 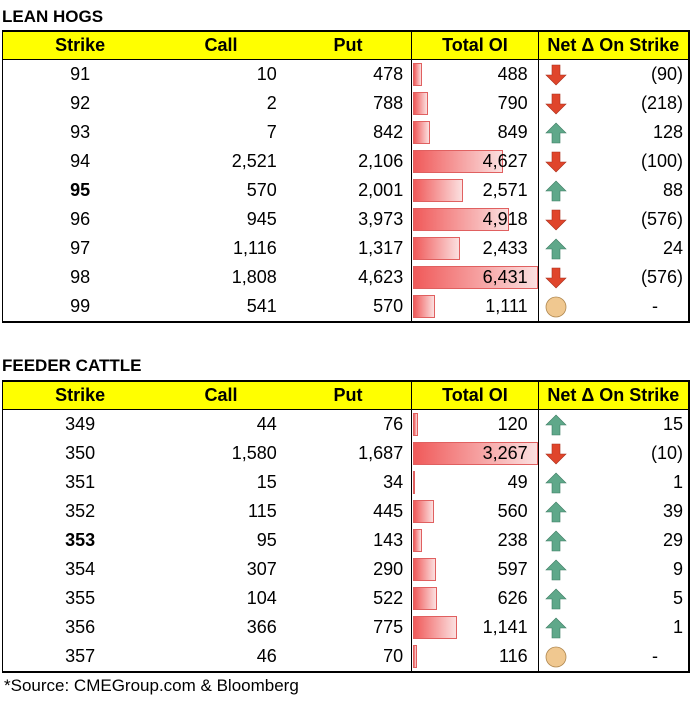 I want to click on net-delta-cell: (90), so click(x=613, y=74).